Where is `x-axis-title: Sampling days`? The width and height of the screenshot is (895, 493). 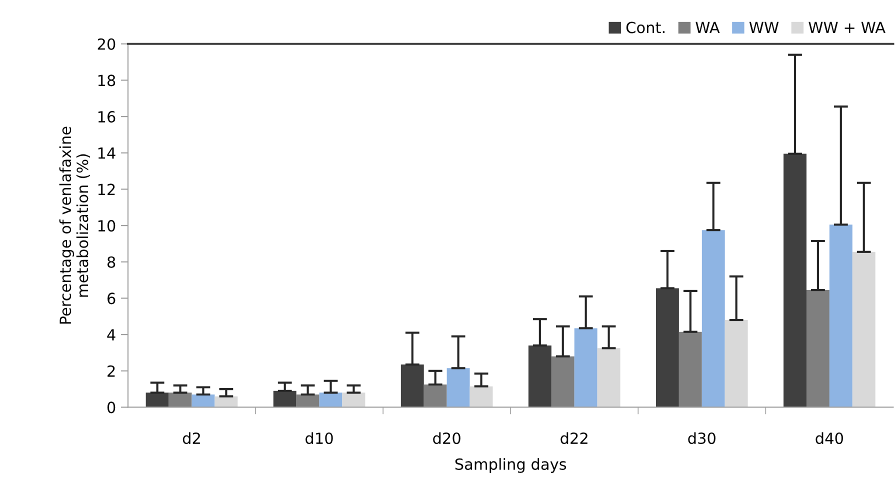 x-axis-title: Sampling days is located at coordinates (510, 465).